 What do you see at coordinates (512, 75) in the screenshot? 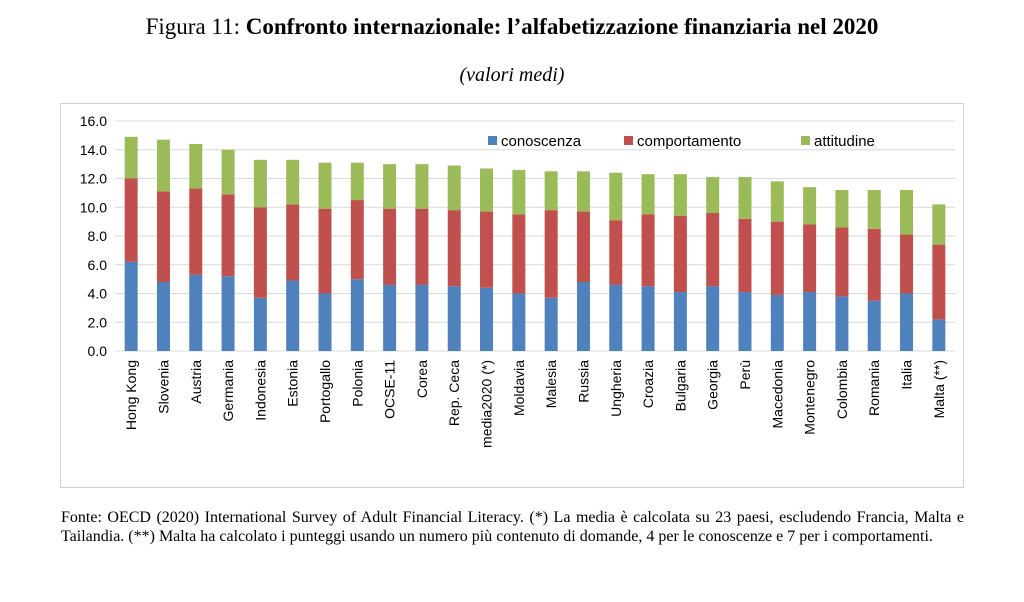
I see `chart-subtitle: (valori medi)` at bounding box center [512, 75].